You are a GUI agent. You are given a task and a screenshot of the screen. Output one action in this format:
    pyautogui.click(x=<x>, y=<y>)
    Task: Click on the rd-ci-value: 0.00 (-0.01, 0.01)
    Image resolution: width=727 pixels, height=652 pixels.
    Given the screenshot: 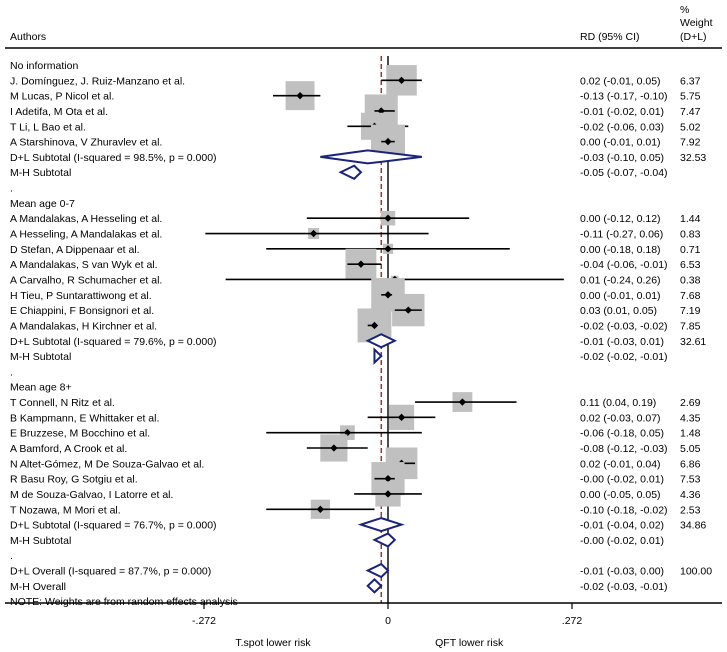 What is the action you would take?
    pyautogui.click(x=620, y=296)
    